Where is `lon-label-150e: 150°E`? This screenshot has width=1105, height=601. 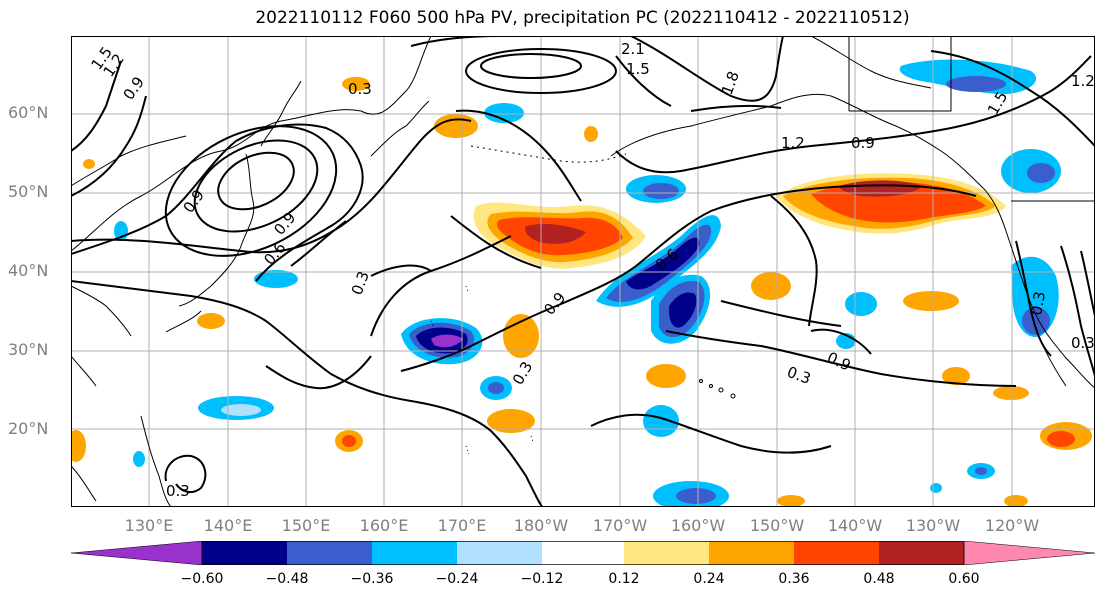 lon-label-150e: 150°E is located at coordinates (306, 525).